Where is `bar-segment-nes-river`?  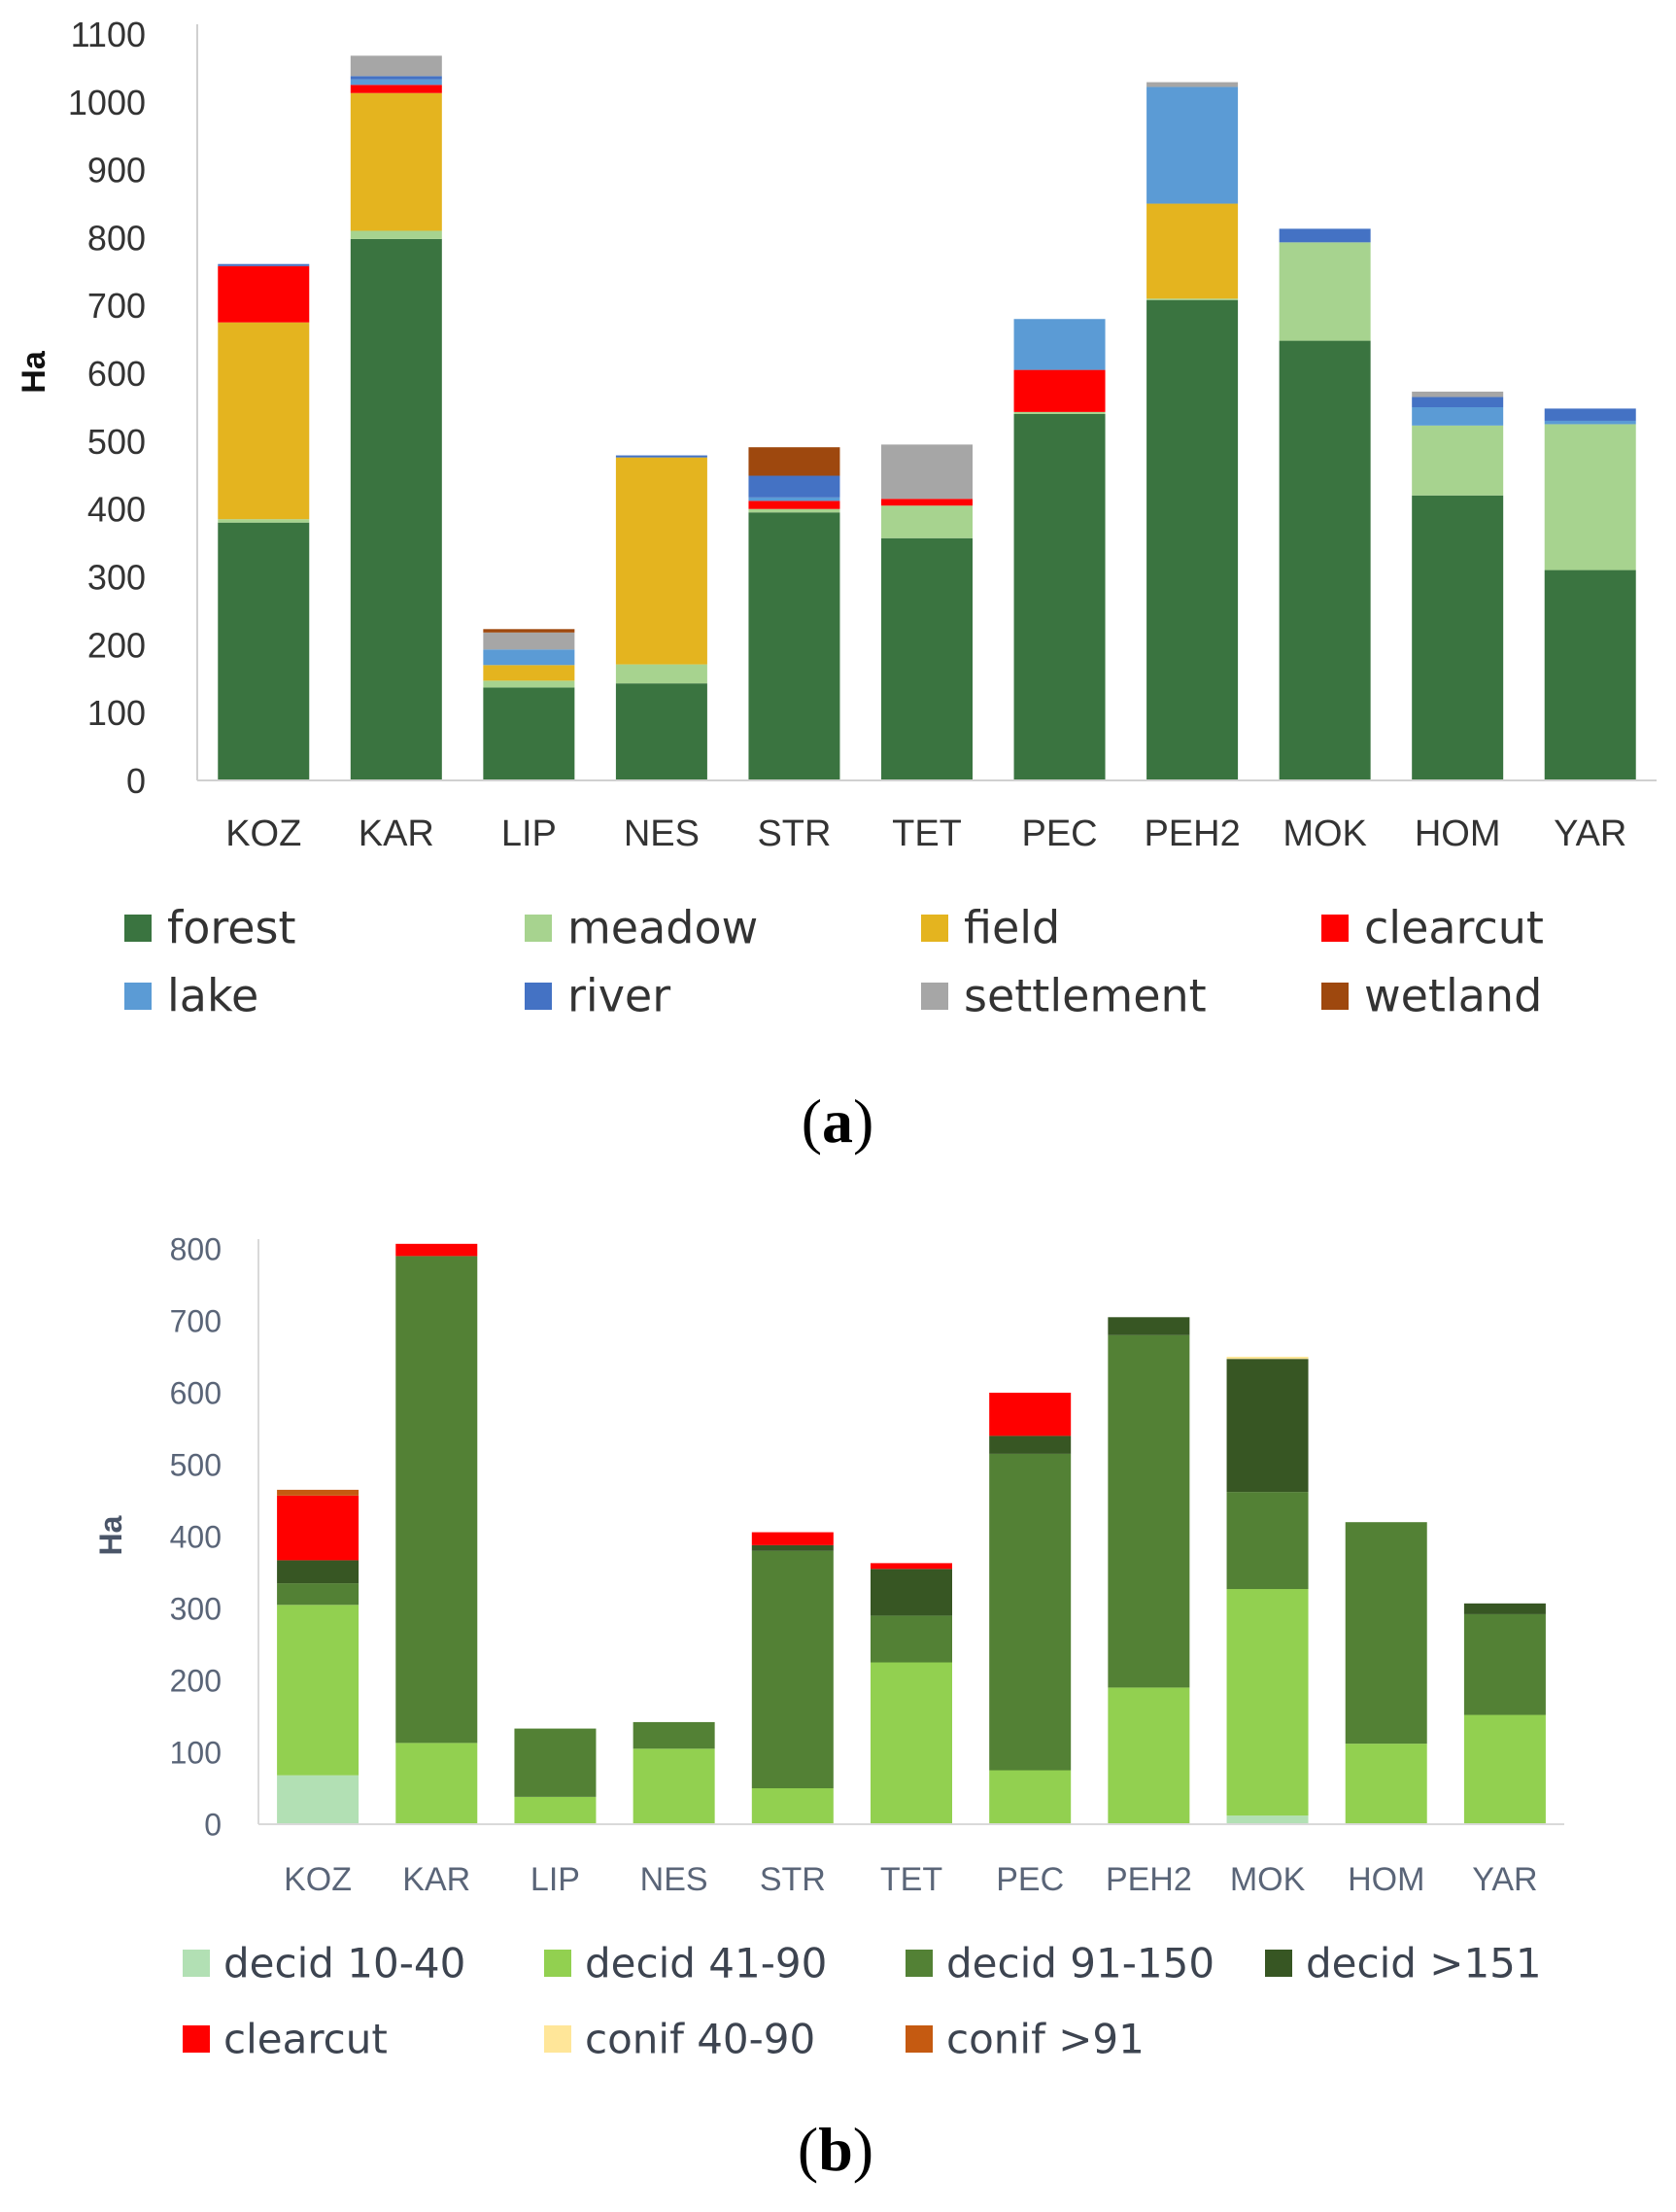 bar-segment-nes-river is located at coordinates (661, 456).